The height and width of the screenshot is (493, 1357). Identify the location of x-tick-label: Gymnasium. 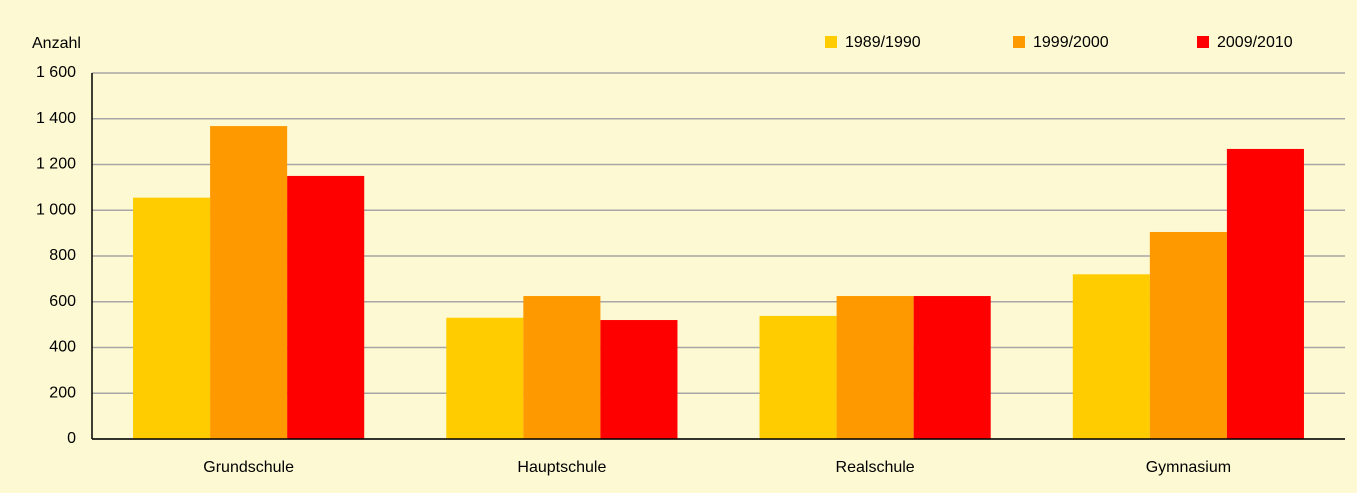
(1188, 467).